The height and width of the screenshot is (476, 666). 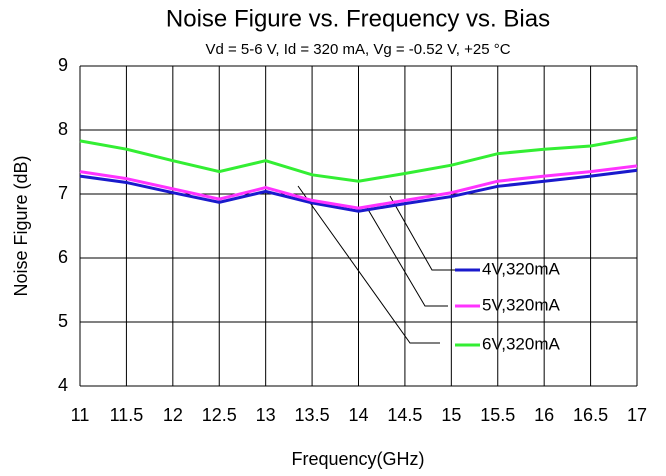 What do you see at coordinates (63, 193) in the screenshot?
I see `y-tick-label: 7` at bounding box center [63, 193].